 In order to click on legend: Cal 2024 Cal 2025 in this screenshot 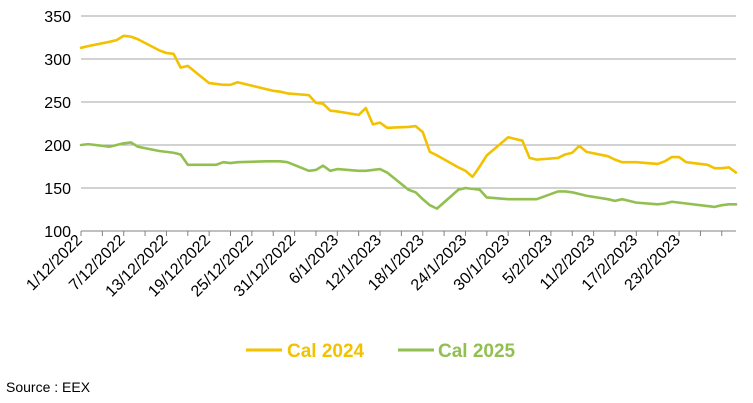, I will do `click(381, 351)`.